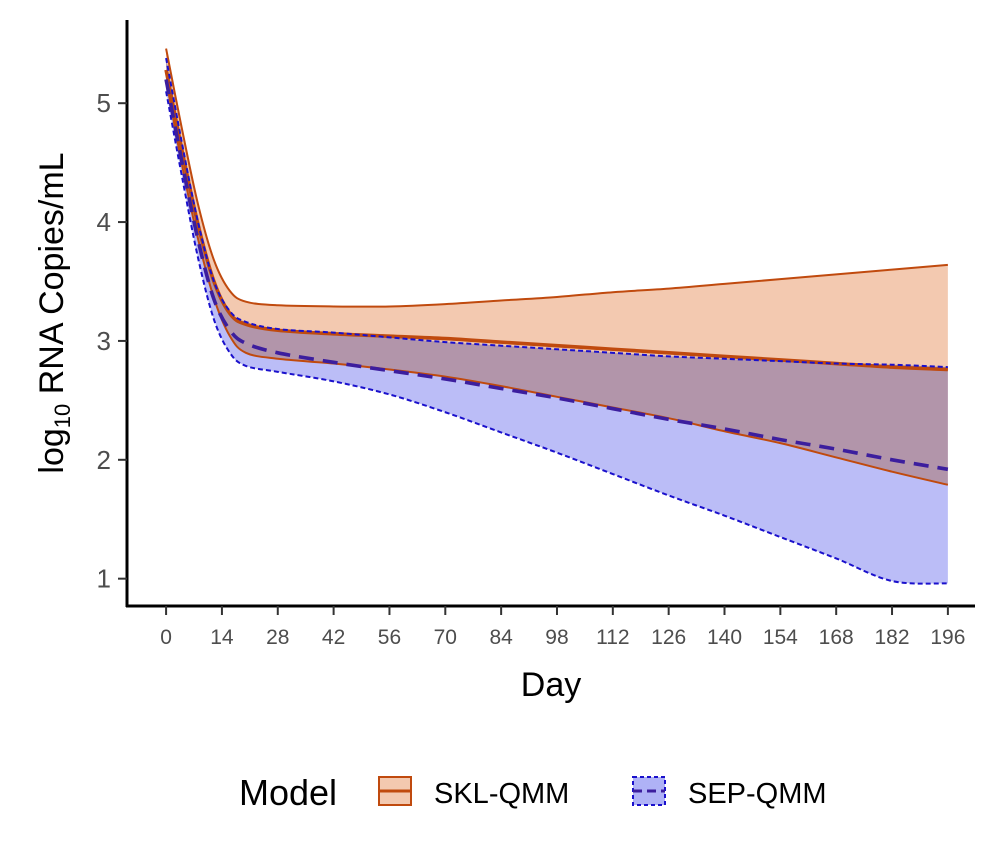  Describe the element at coordinates (892, 637) in the screenshot. I see `x-tick-label: 182` at that location.